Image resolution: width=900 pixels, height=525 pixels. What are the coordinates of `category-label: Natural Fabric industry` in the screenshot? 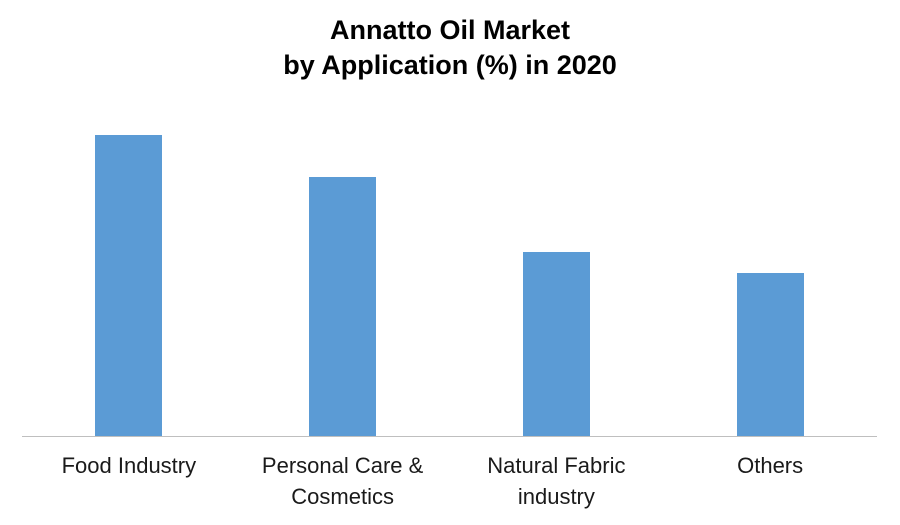 It's located at (556, 481).